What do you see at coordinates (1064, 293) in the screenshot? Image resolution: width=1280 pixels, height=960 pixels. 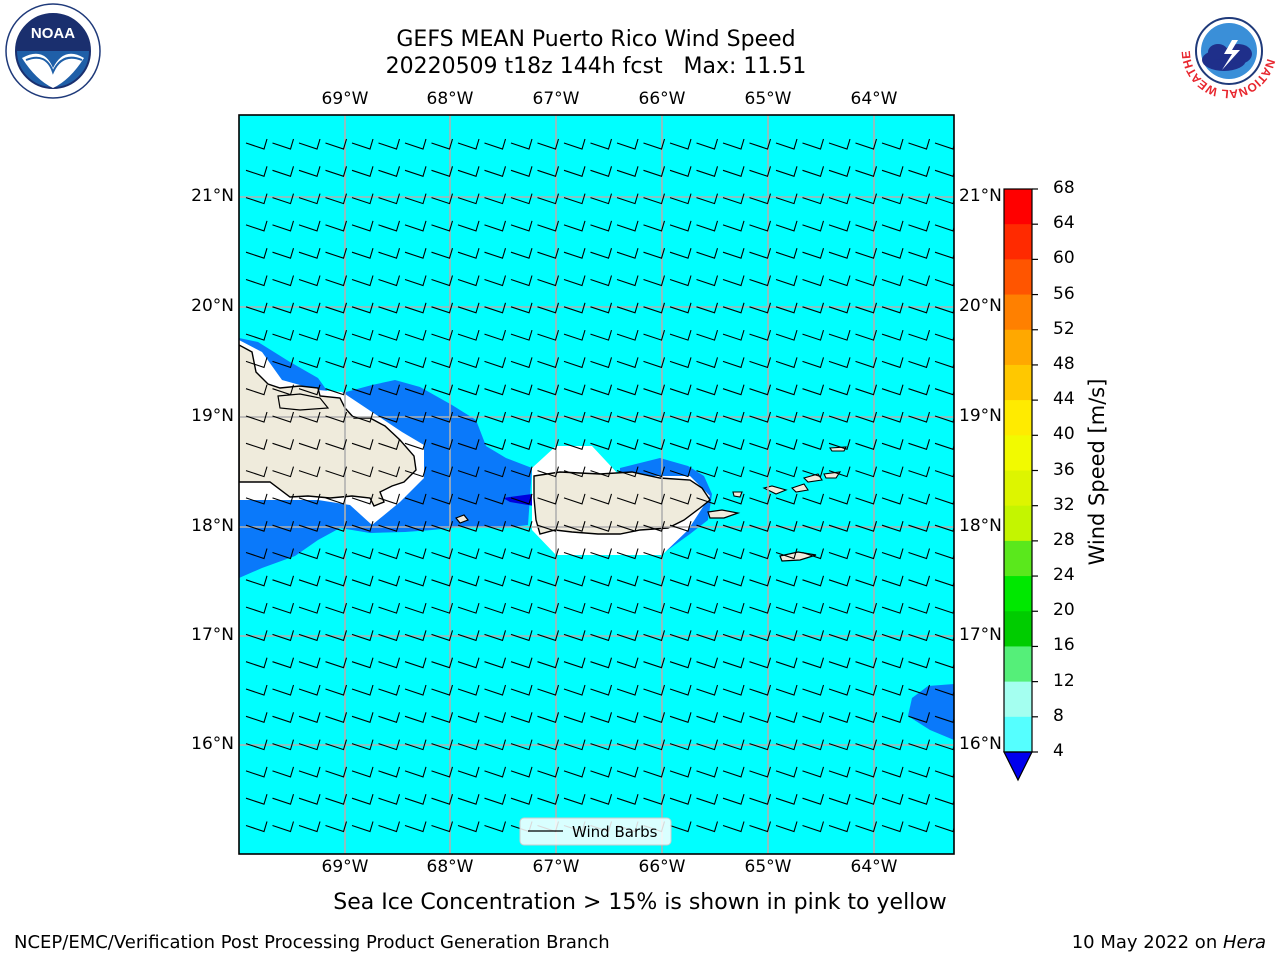 I see `colorbar-tick-label: 56` at bounding box center [1064, 293].